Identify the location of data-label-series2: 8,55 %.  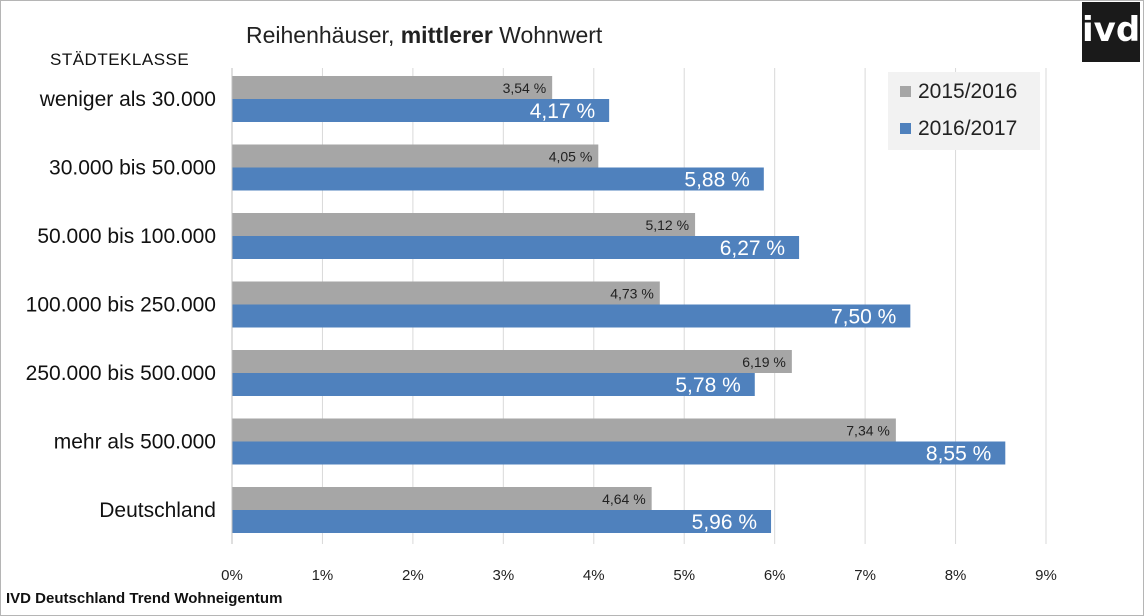
(958, 454).